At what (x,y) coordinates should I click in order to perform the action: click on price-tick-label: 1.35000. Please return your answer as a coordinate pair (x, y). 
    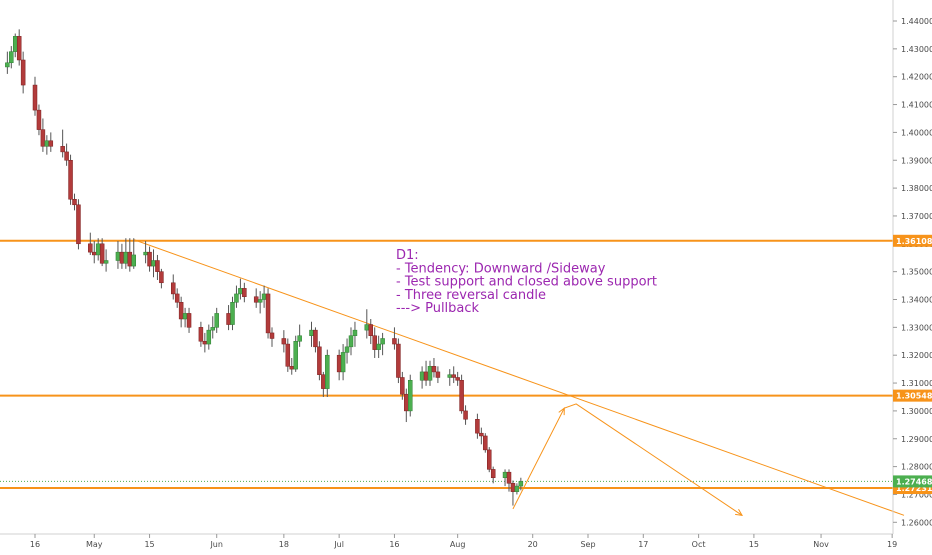
    Looking at the image, I should click on (916, 272).